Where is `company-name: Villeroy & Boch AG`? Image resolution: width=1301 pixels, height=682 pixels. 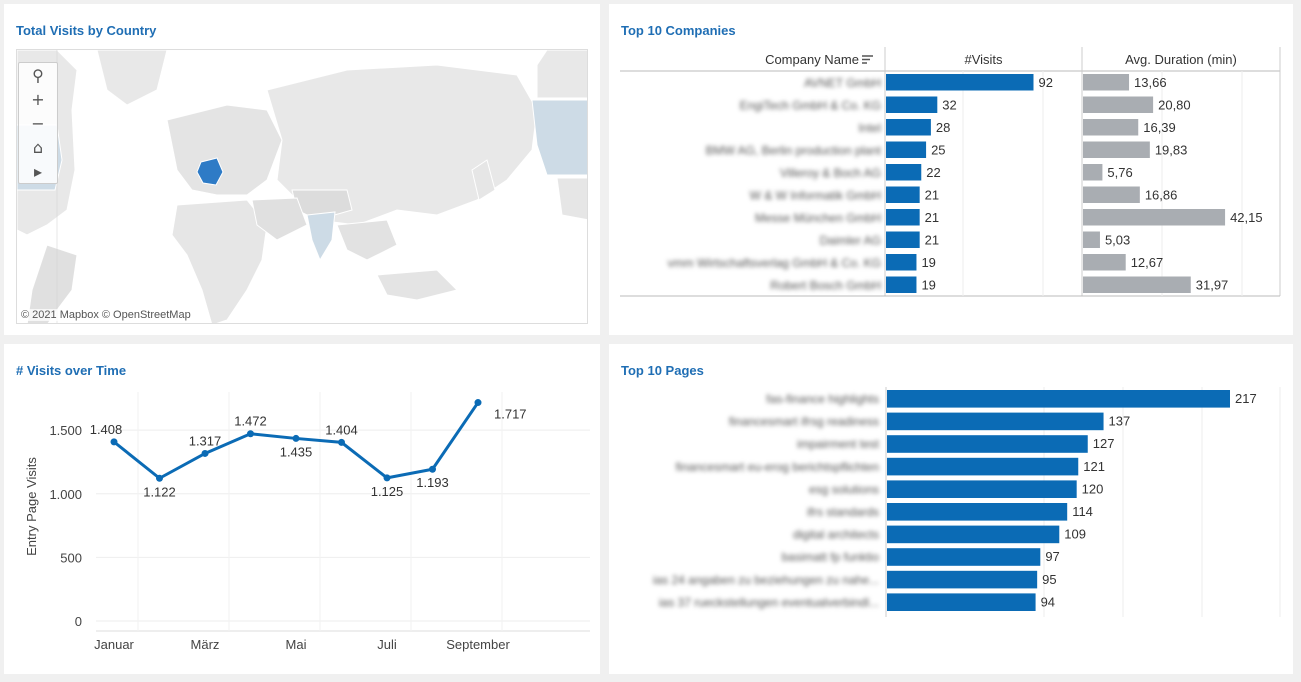 company-name: Villeroy & Boch AG is located at coordinates (830, 173).